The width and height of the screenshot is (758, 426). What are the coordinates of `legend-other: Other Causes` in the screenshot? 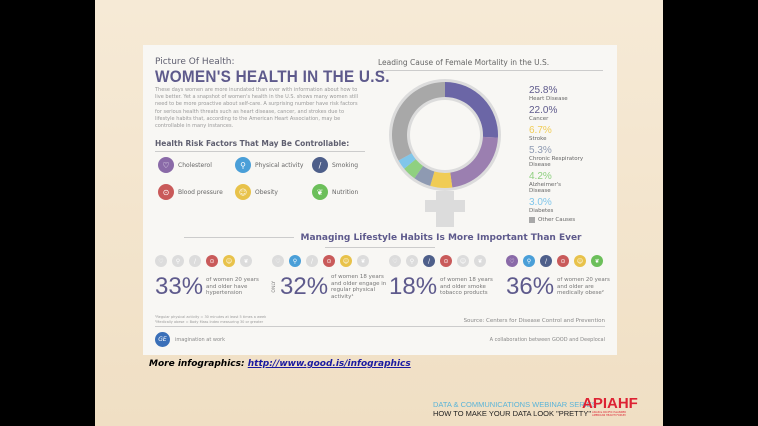 It's located at (552, 220).